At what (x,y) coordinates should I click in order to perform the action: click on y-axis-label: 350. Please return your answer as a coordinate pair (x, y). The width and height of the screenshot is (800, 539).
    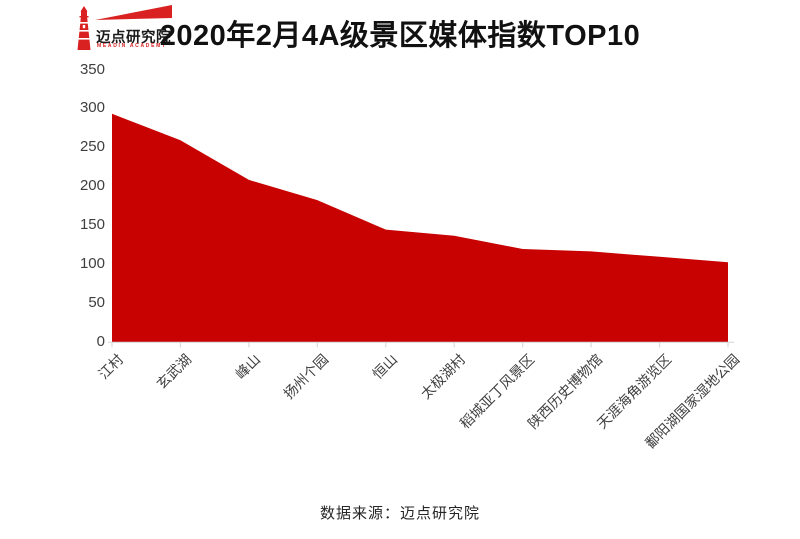
    Looking at the image, I should click on (92, 69).